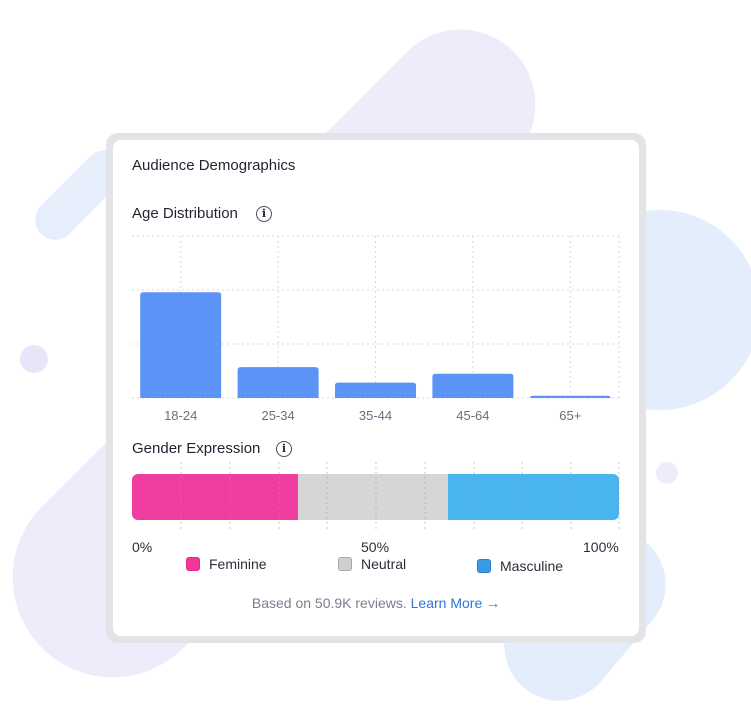 The height and width of the screenshot is (723, 751). I want to click on gender-expression-bar, so click(375, 497).